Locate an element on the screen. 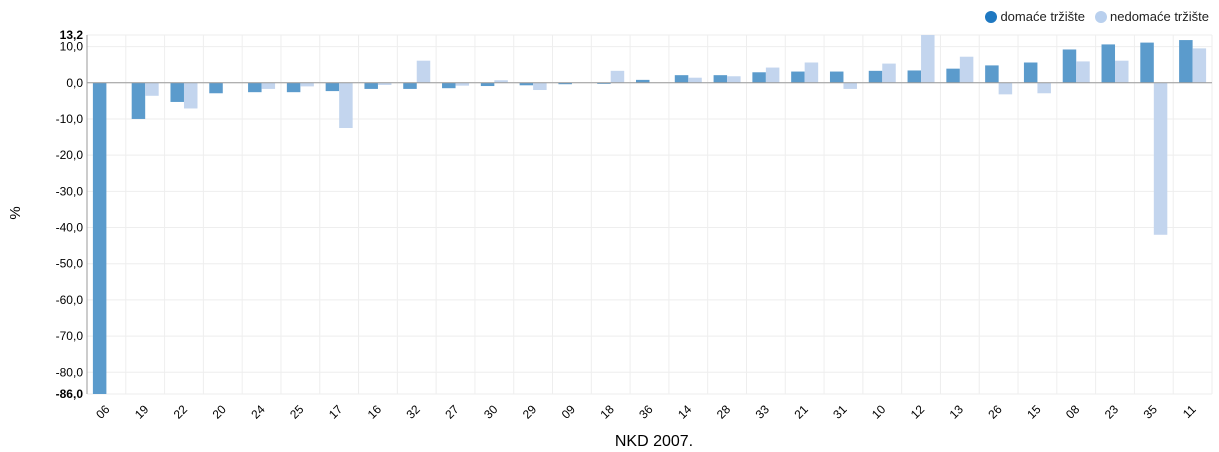 The image size is (1219, 452). x-tick-label: 27 is located at coordinates (452, 412).